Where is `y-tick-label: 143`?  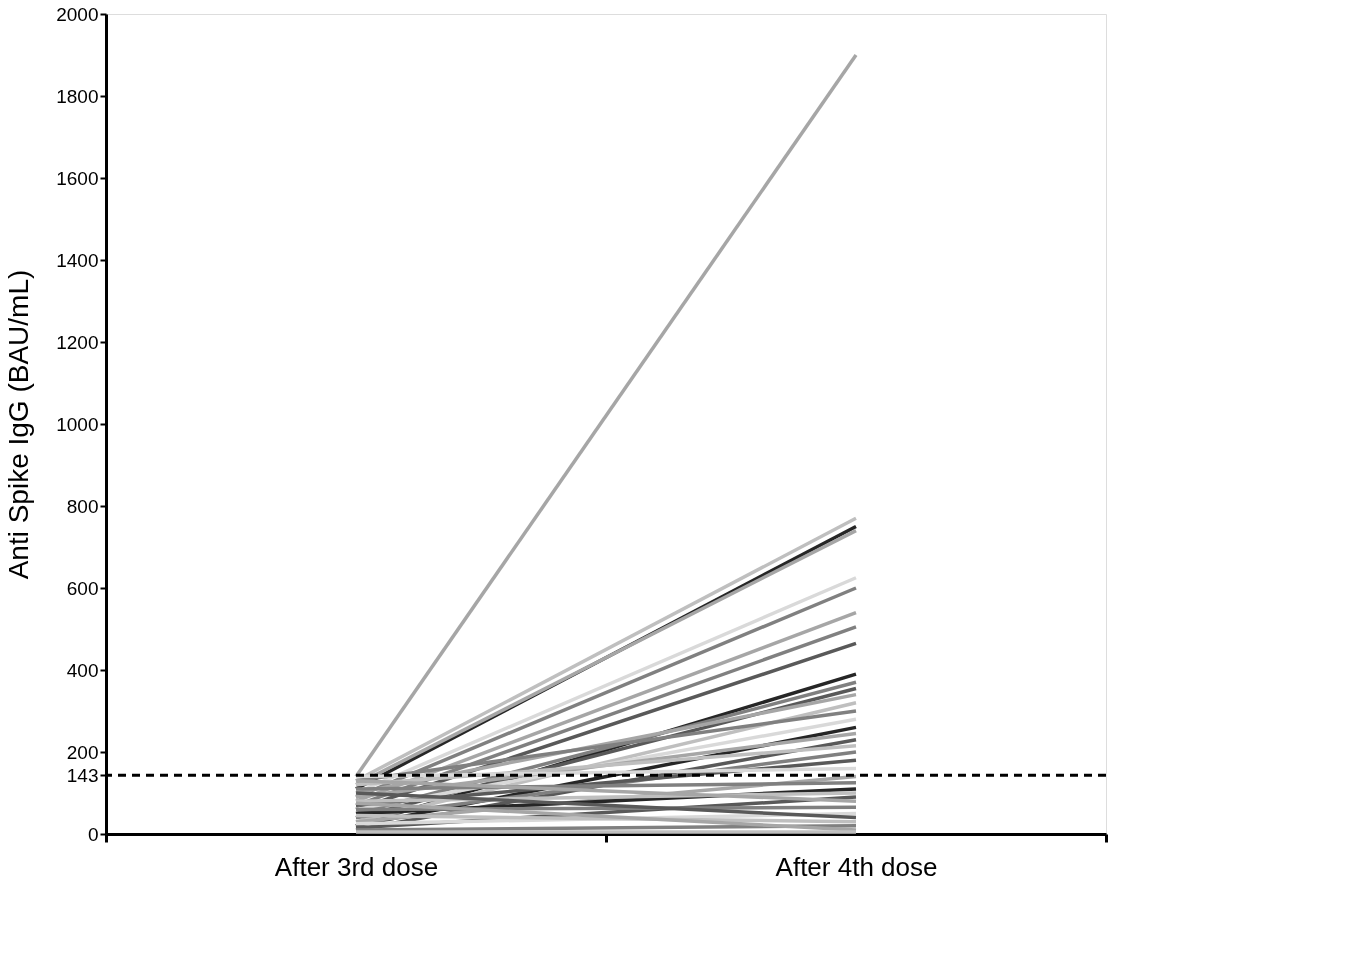
y-tick-label: 143 is located at coordinates (82, 775).